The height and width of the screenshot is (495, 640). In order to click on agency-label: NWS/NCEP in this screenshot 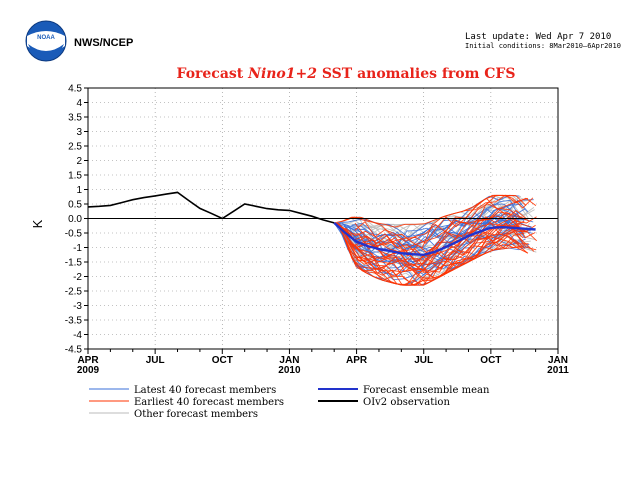, I will do `click(103, 43)`.